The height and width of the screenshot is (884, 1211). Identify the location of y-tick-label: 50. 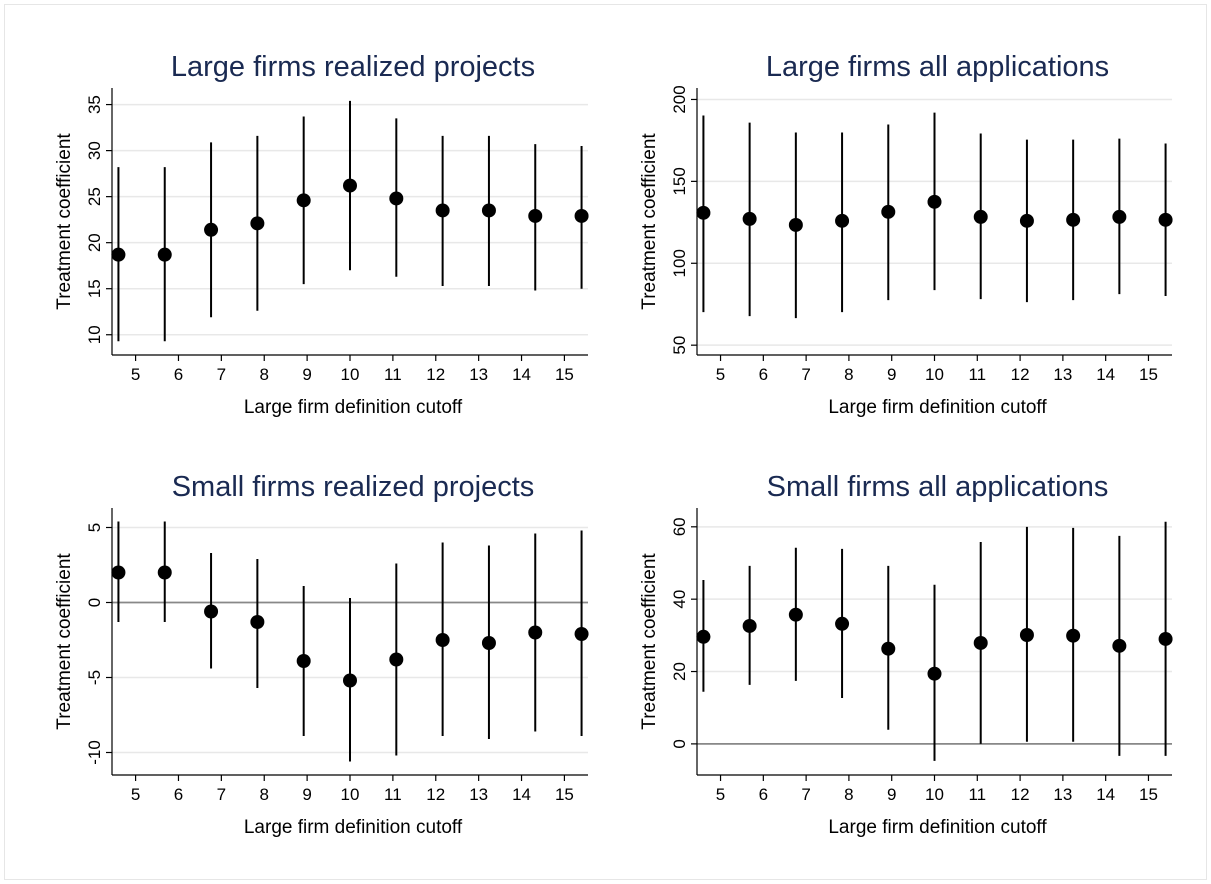
(679, 345).